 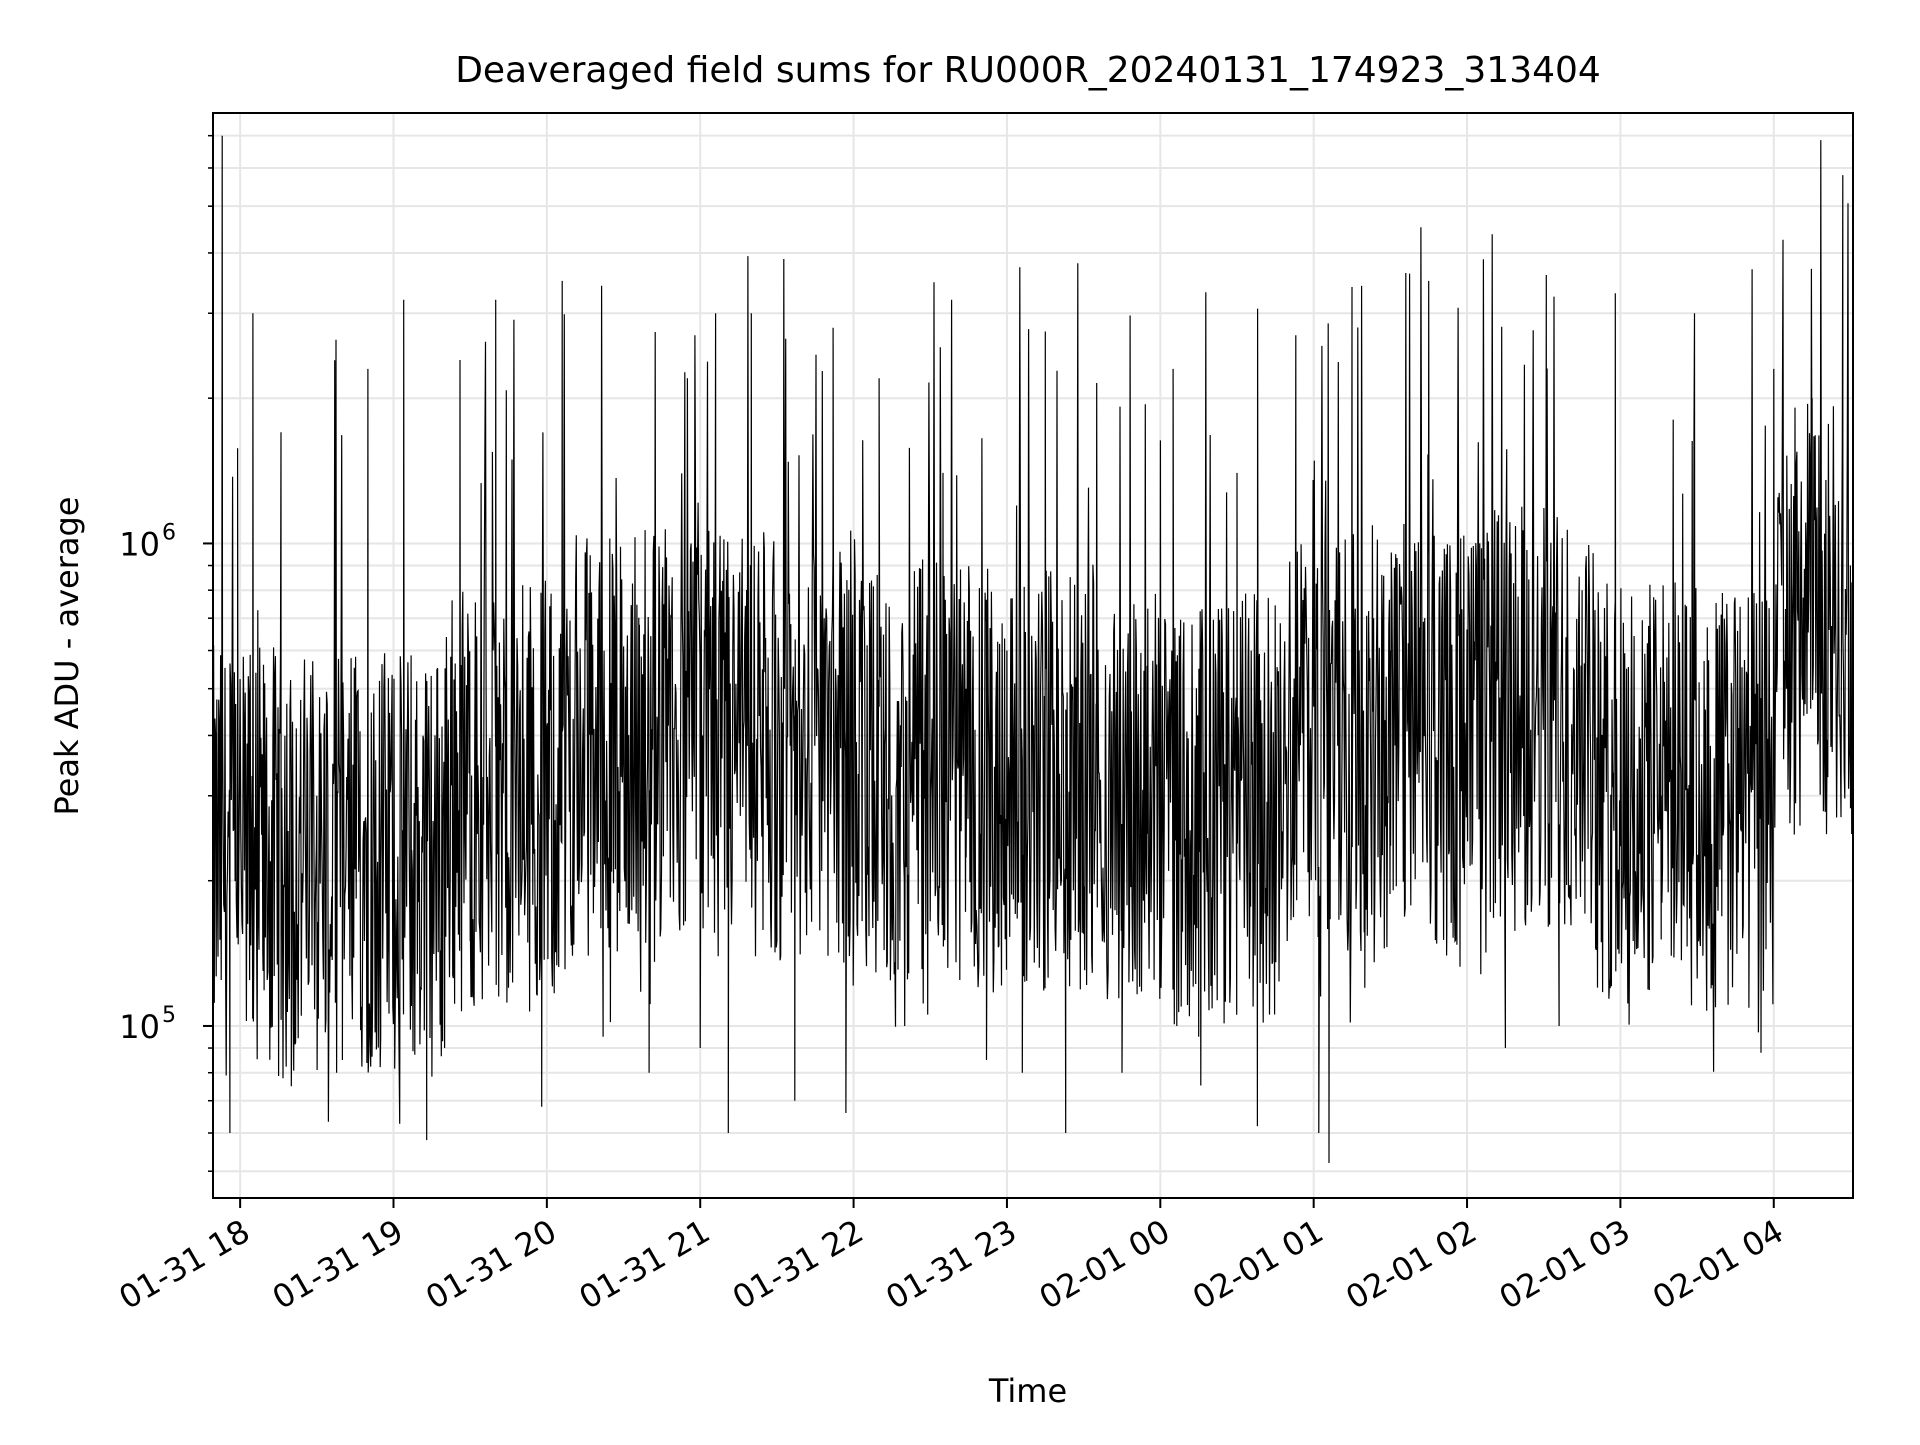 What do you see at coordinates (169, 1015) in the screenshot?
I see `y-tick-label-exponent: 5` at bounding box center [169, 1015].